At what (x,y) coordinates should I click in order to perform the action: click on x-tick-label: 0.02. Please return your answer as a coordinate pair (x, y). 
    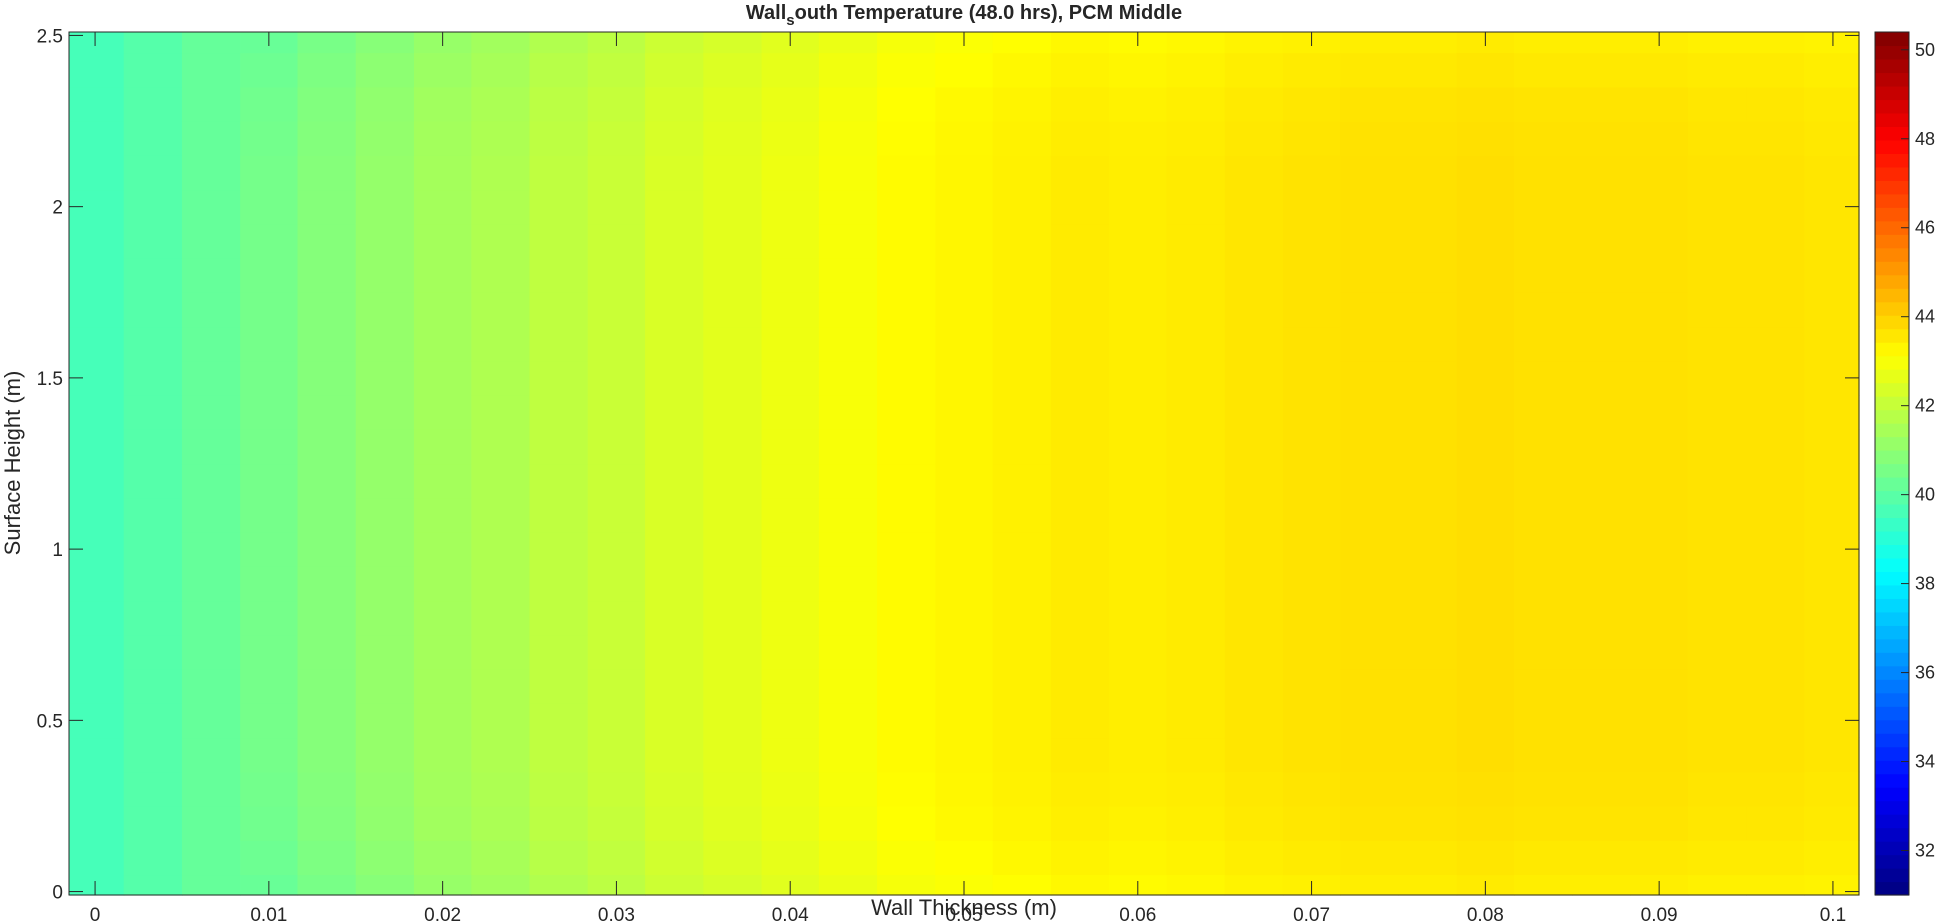
    Looking at the image, I should click on (442, 914).